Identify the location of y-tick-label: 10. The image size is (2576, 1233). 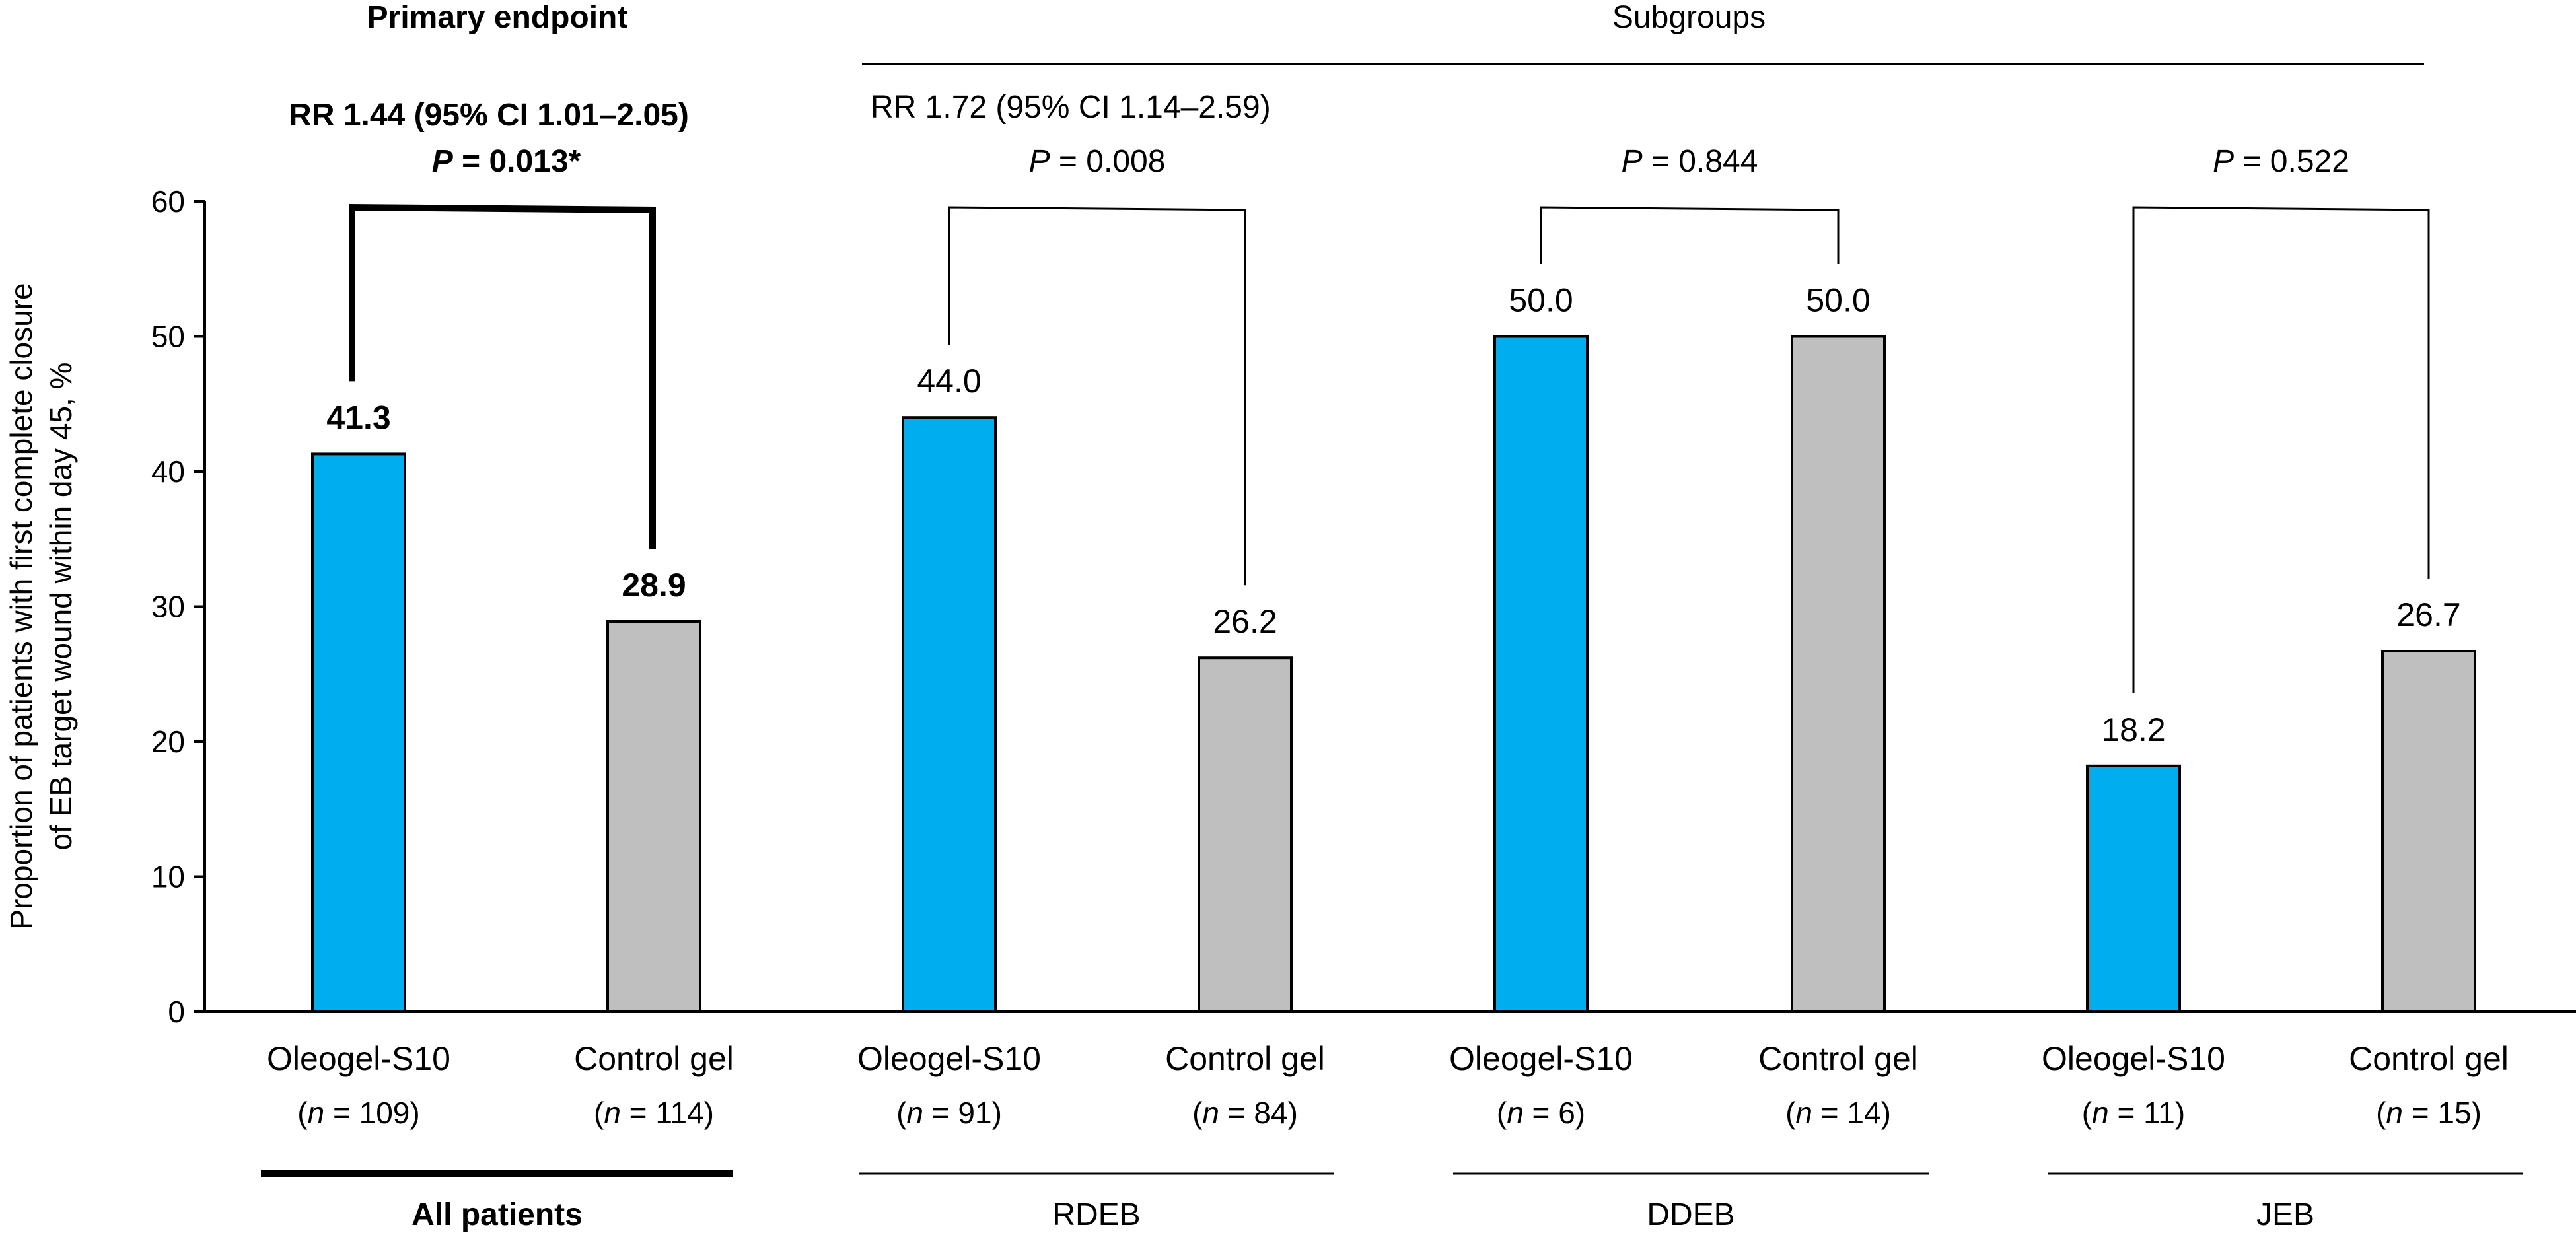
(168, 877).